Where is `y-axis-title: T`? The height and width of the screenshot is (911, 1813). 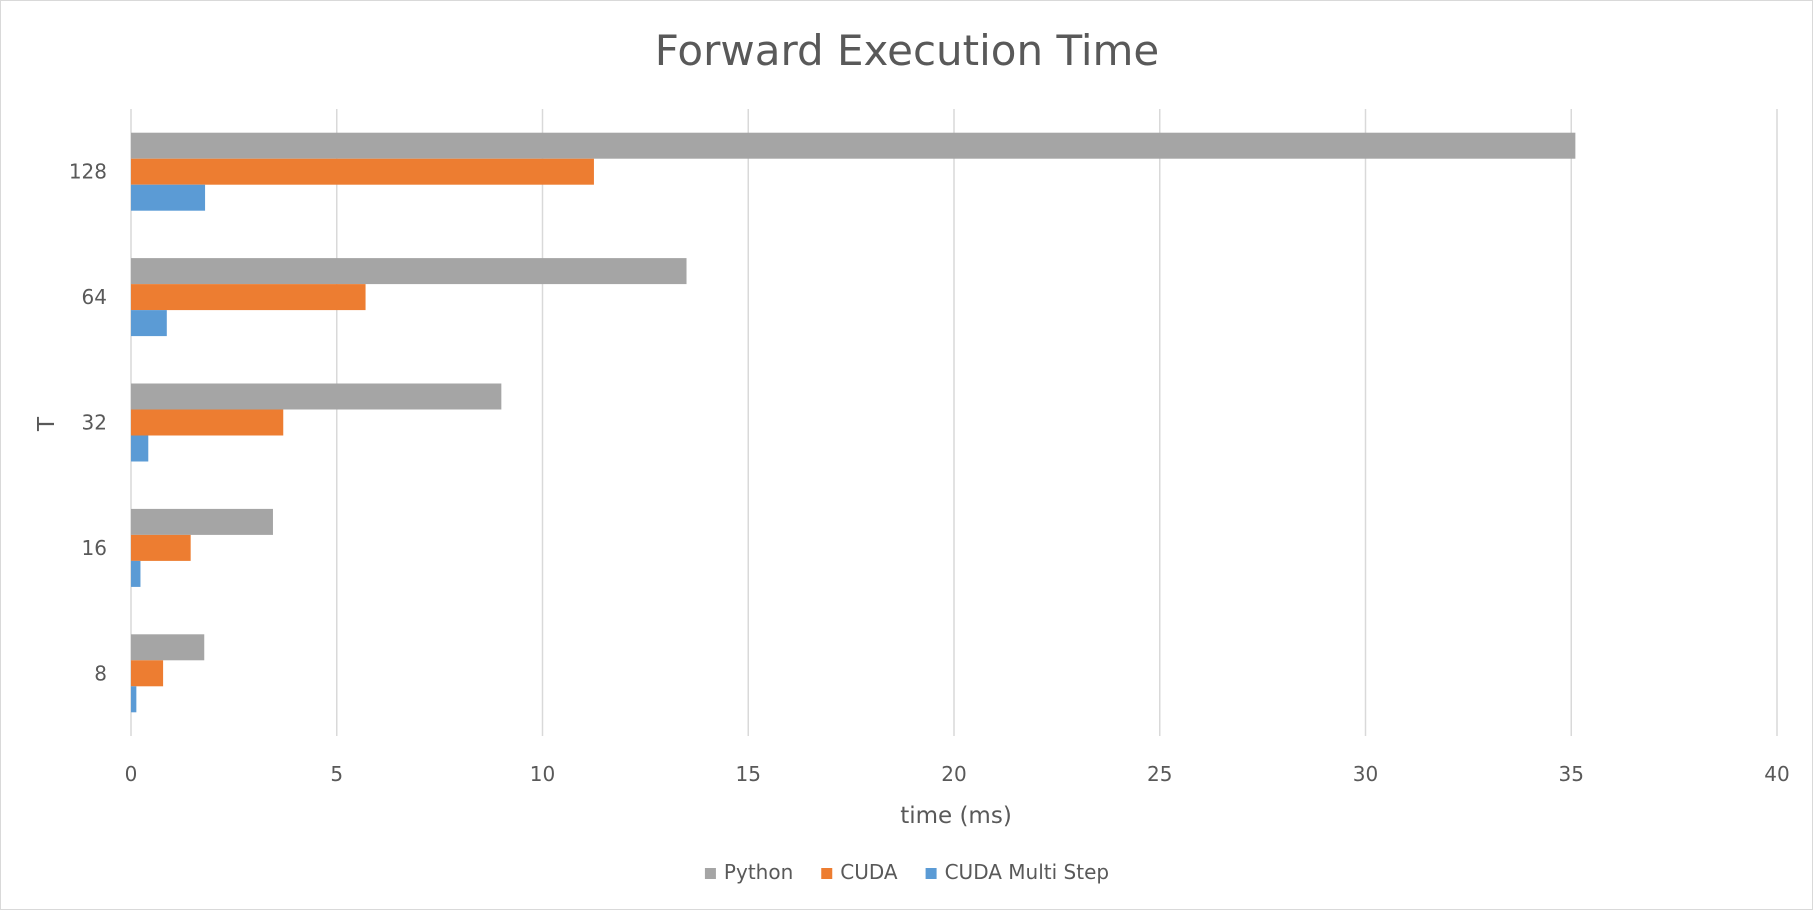 y-axis-title: T is located at coordinates (47, 424).